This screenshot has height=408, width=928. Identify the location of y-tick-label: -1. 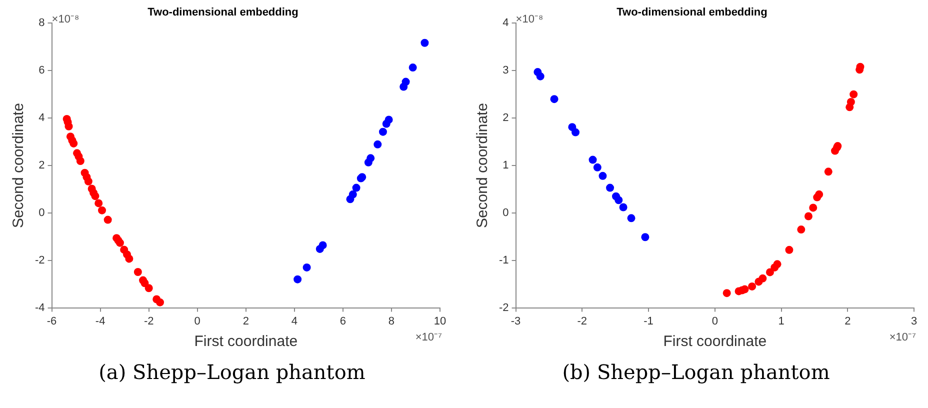
(504, 260).